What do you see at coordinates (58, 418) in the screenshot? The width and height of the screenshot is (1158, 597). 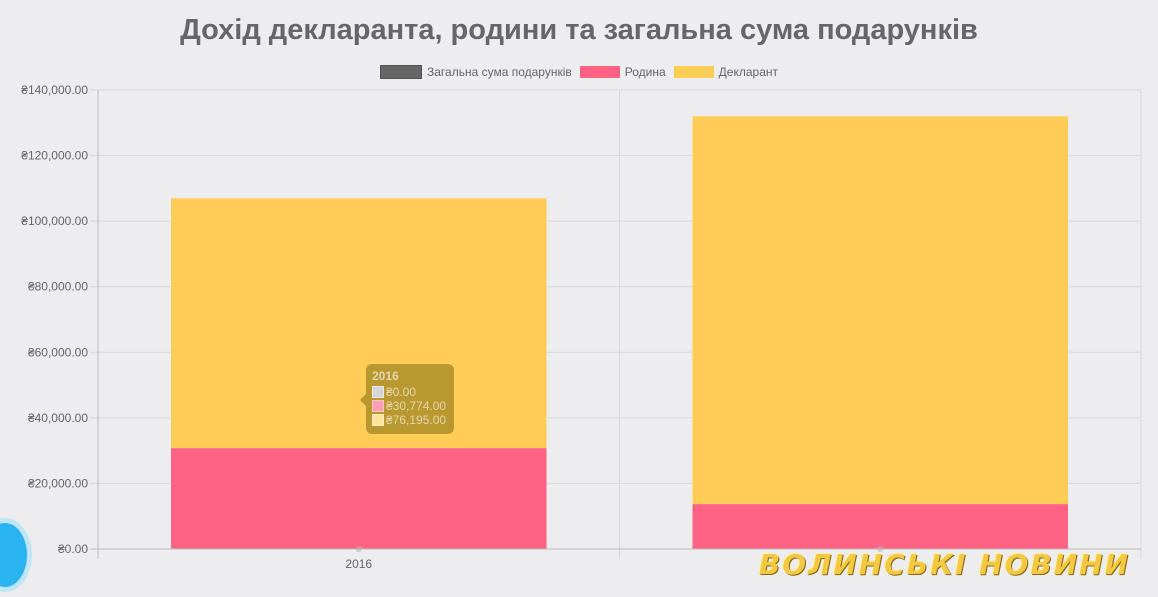 I see `y-tick-label: ₴40,000.00` at bounding box center [58, 418].